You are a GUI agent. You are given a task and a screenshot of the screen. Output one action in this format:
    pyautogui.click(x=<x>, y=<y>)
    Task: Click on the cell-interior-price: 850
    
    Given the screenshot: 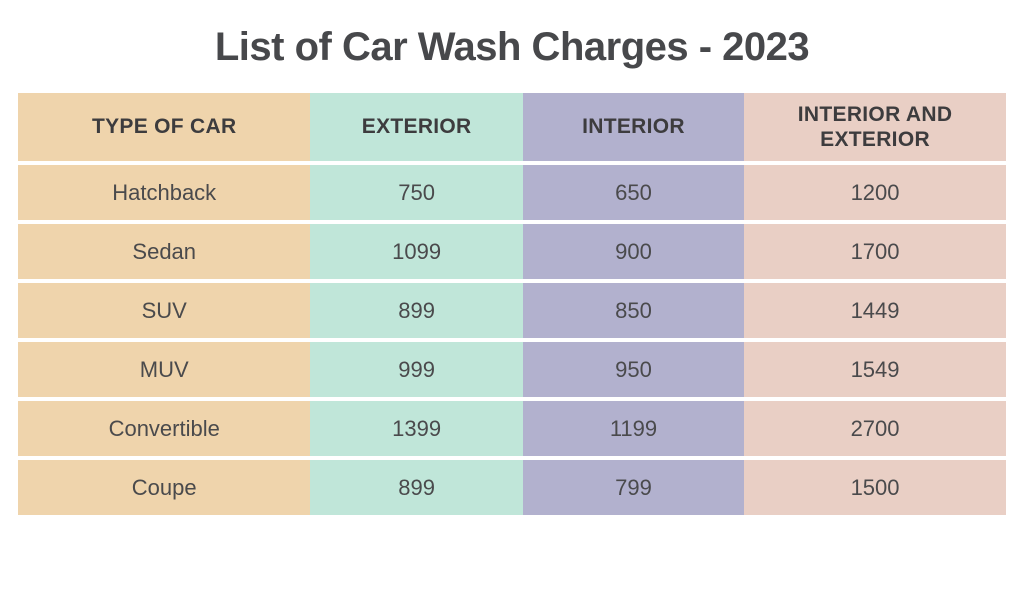 What is the action you would take?
    pyautogui.click(x=633, y=310)
    